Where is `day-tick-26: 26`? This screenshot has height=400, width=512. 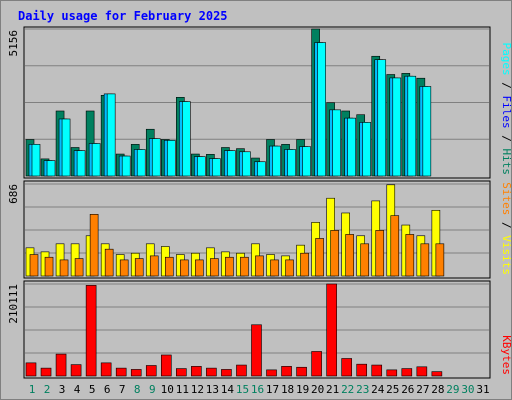 day-tick-26: 26 is located at coordinates (407, 389).